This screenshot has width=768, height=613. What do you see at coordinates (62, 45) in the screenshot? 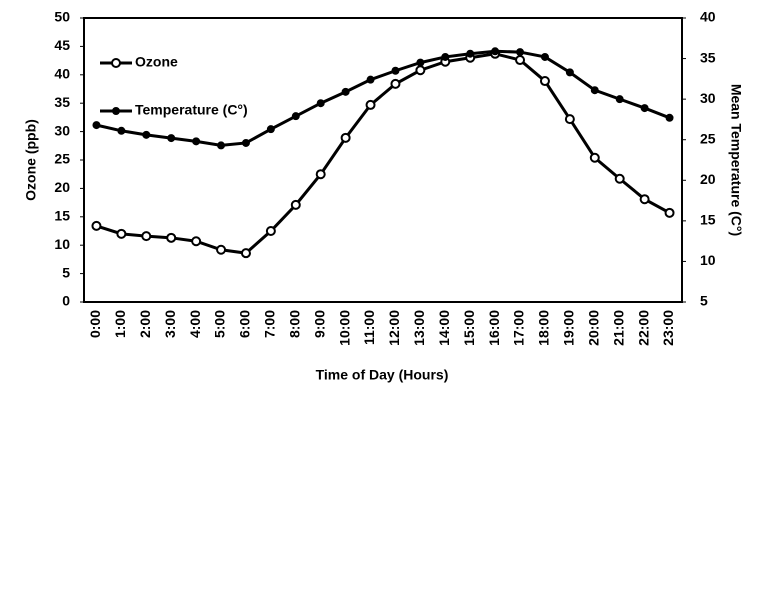
I see `y-tick-label: 45` at bounding box center [62, 45].